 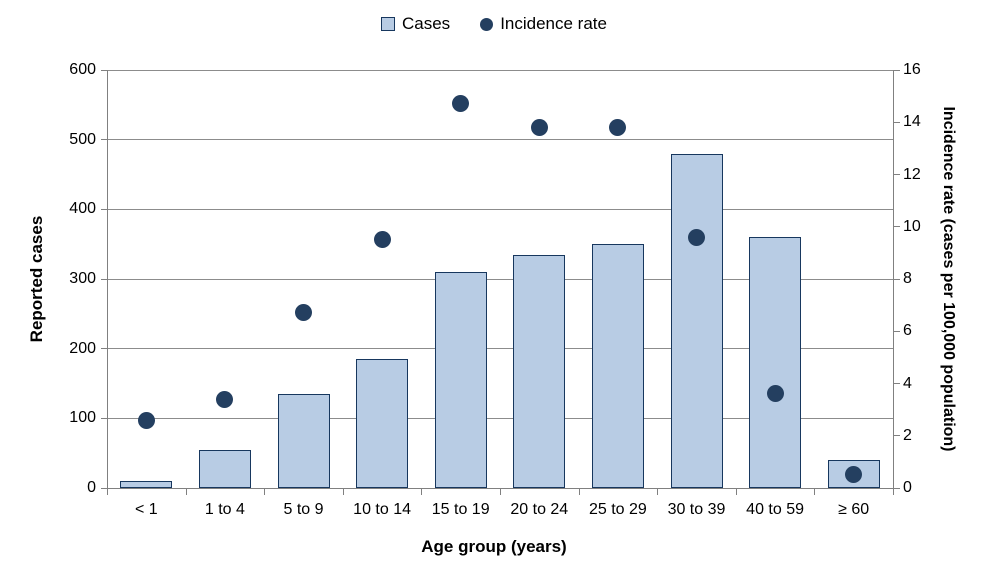 I want to click on y-left-tick-label: 400, so click(x=82, y=209).